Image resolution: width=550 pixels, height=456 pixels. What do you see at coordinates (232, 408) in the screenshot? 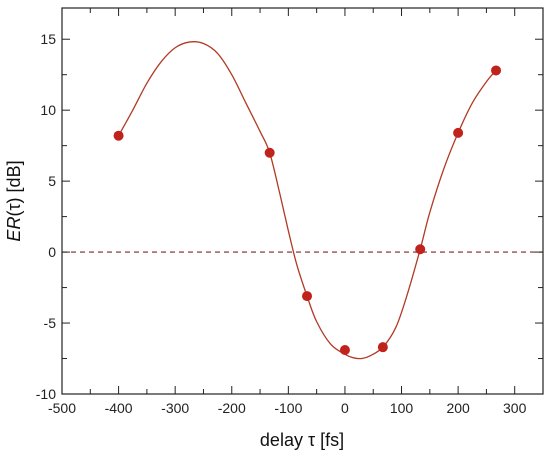
I see `x-tick-label: -200` at bounding box center [232, 408].